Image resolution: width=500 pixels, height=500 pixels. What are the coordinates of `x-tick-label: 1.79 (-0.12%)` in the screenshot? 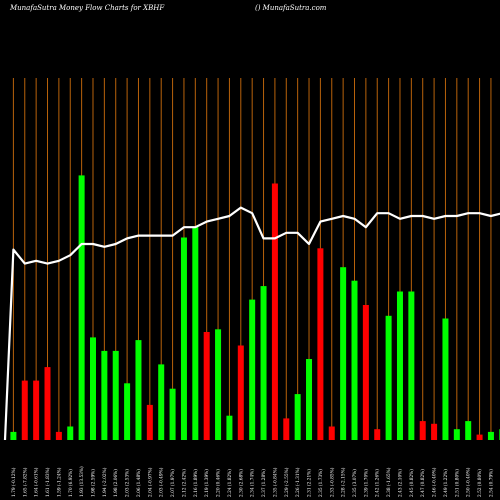 It's located at (14, 482).